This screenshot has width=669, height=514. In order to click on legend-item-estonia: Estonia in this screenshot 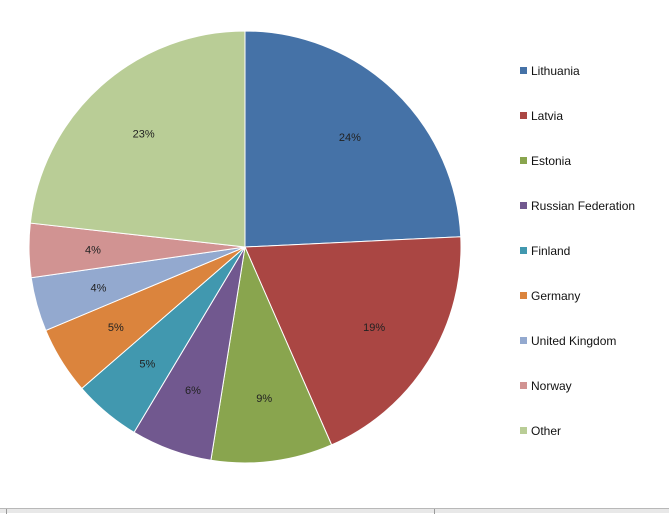, I will do `click(592, 176)`.